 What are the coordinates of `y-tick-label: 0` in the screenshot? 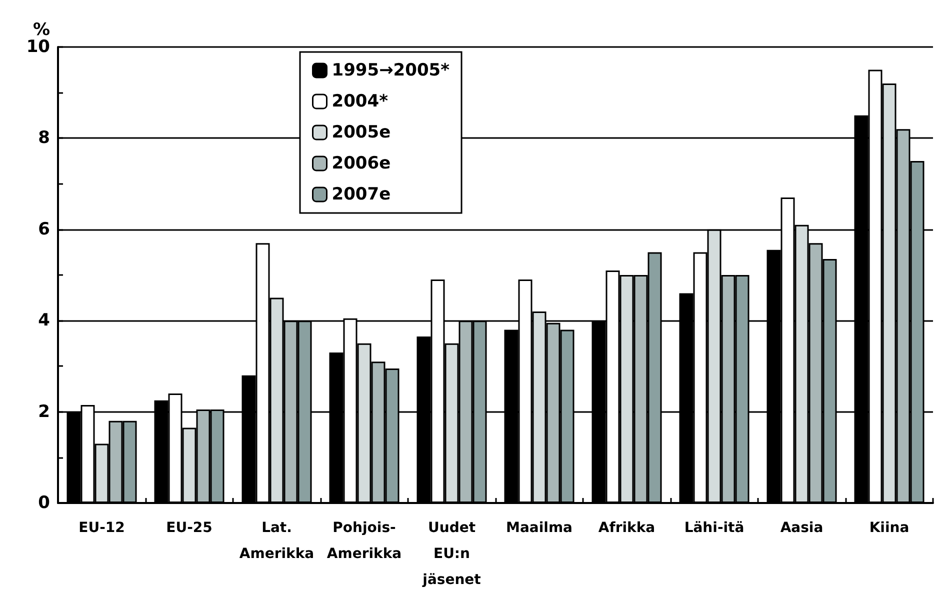 It's located at (44, 503).